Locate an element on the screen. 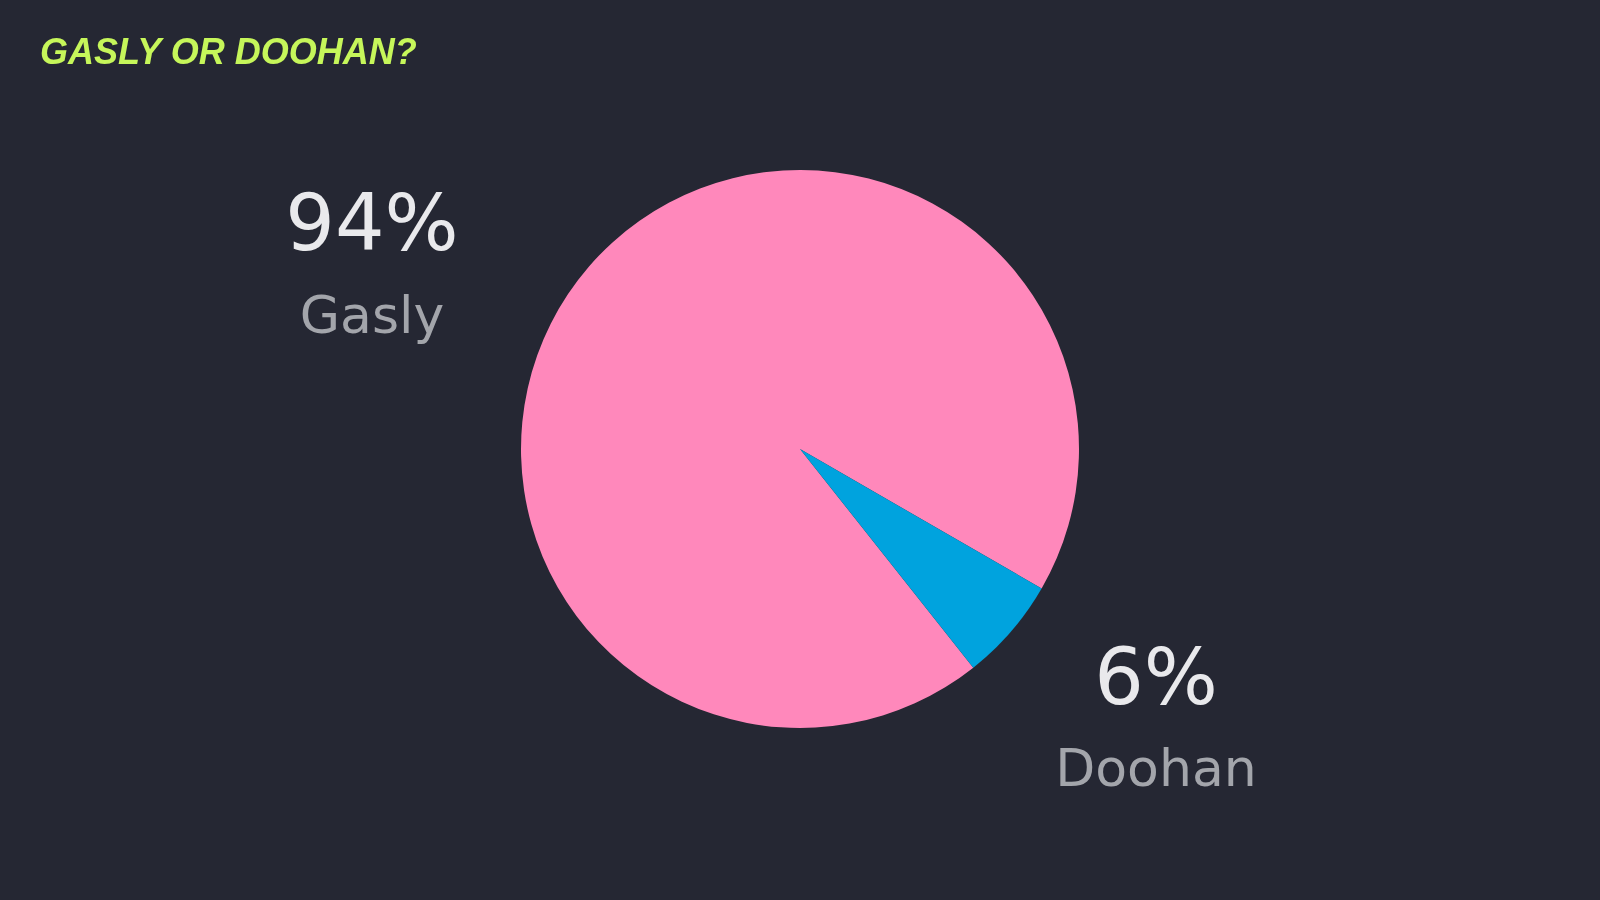 The width and height of the screenshot is (1600, 900). data-label: 6% is located at coordinates (1156, 677).